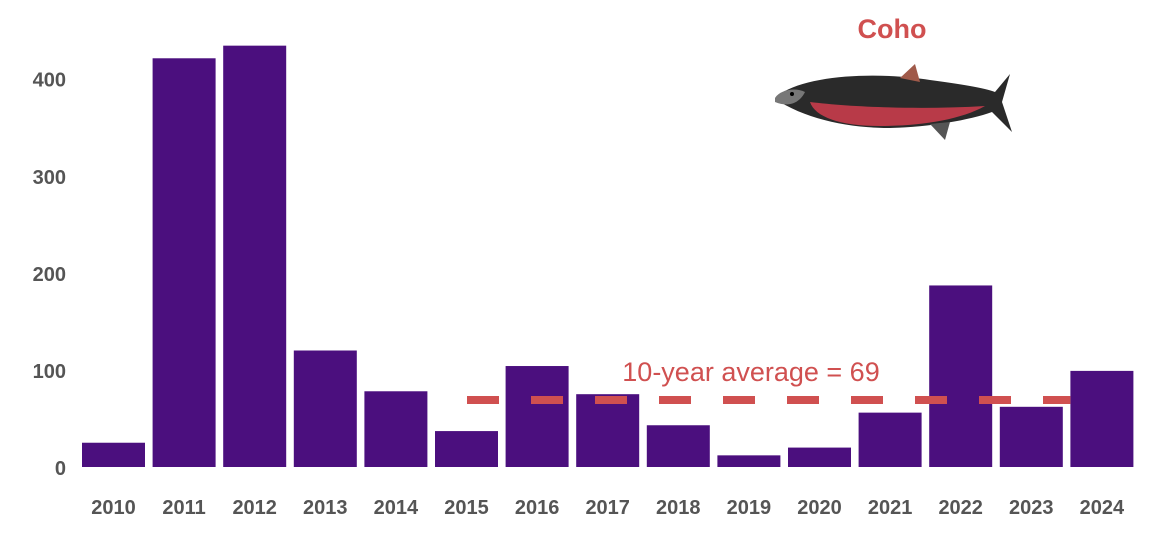  Describe the element at coordinates (254, 508) in the screenshot. I see `x-tick-label: 2012` at that location.